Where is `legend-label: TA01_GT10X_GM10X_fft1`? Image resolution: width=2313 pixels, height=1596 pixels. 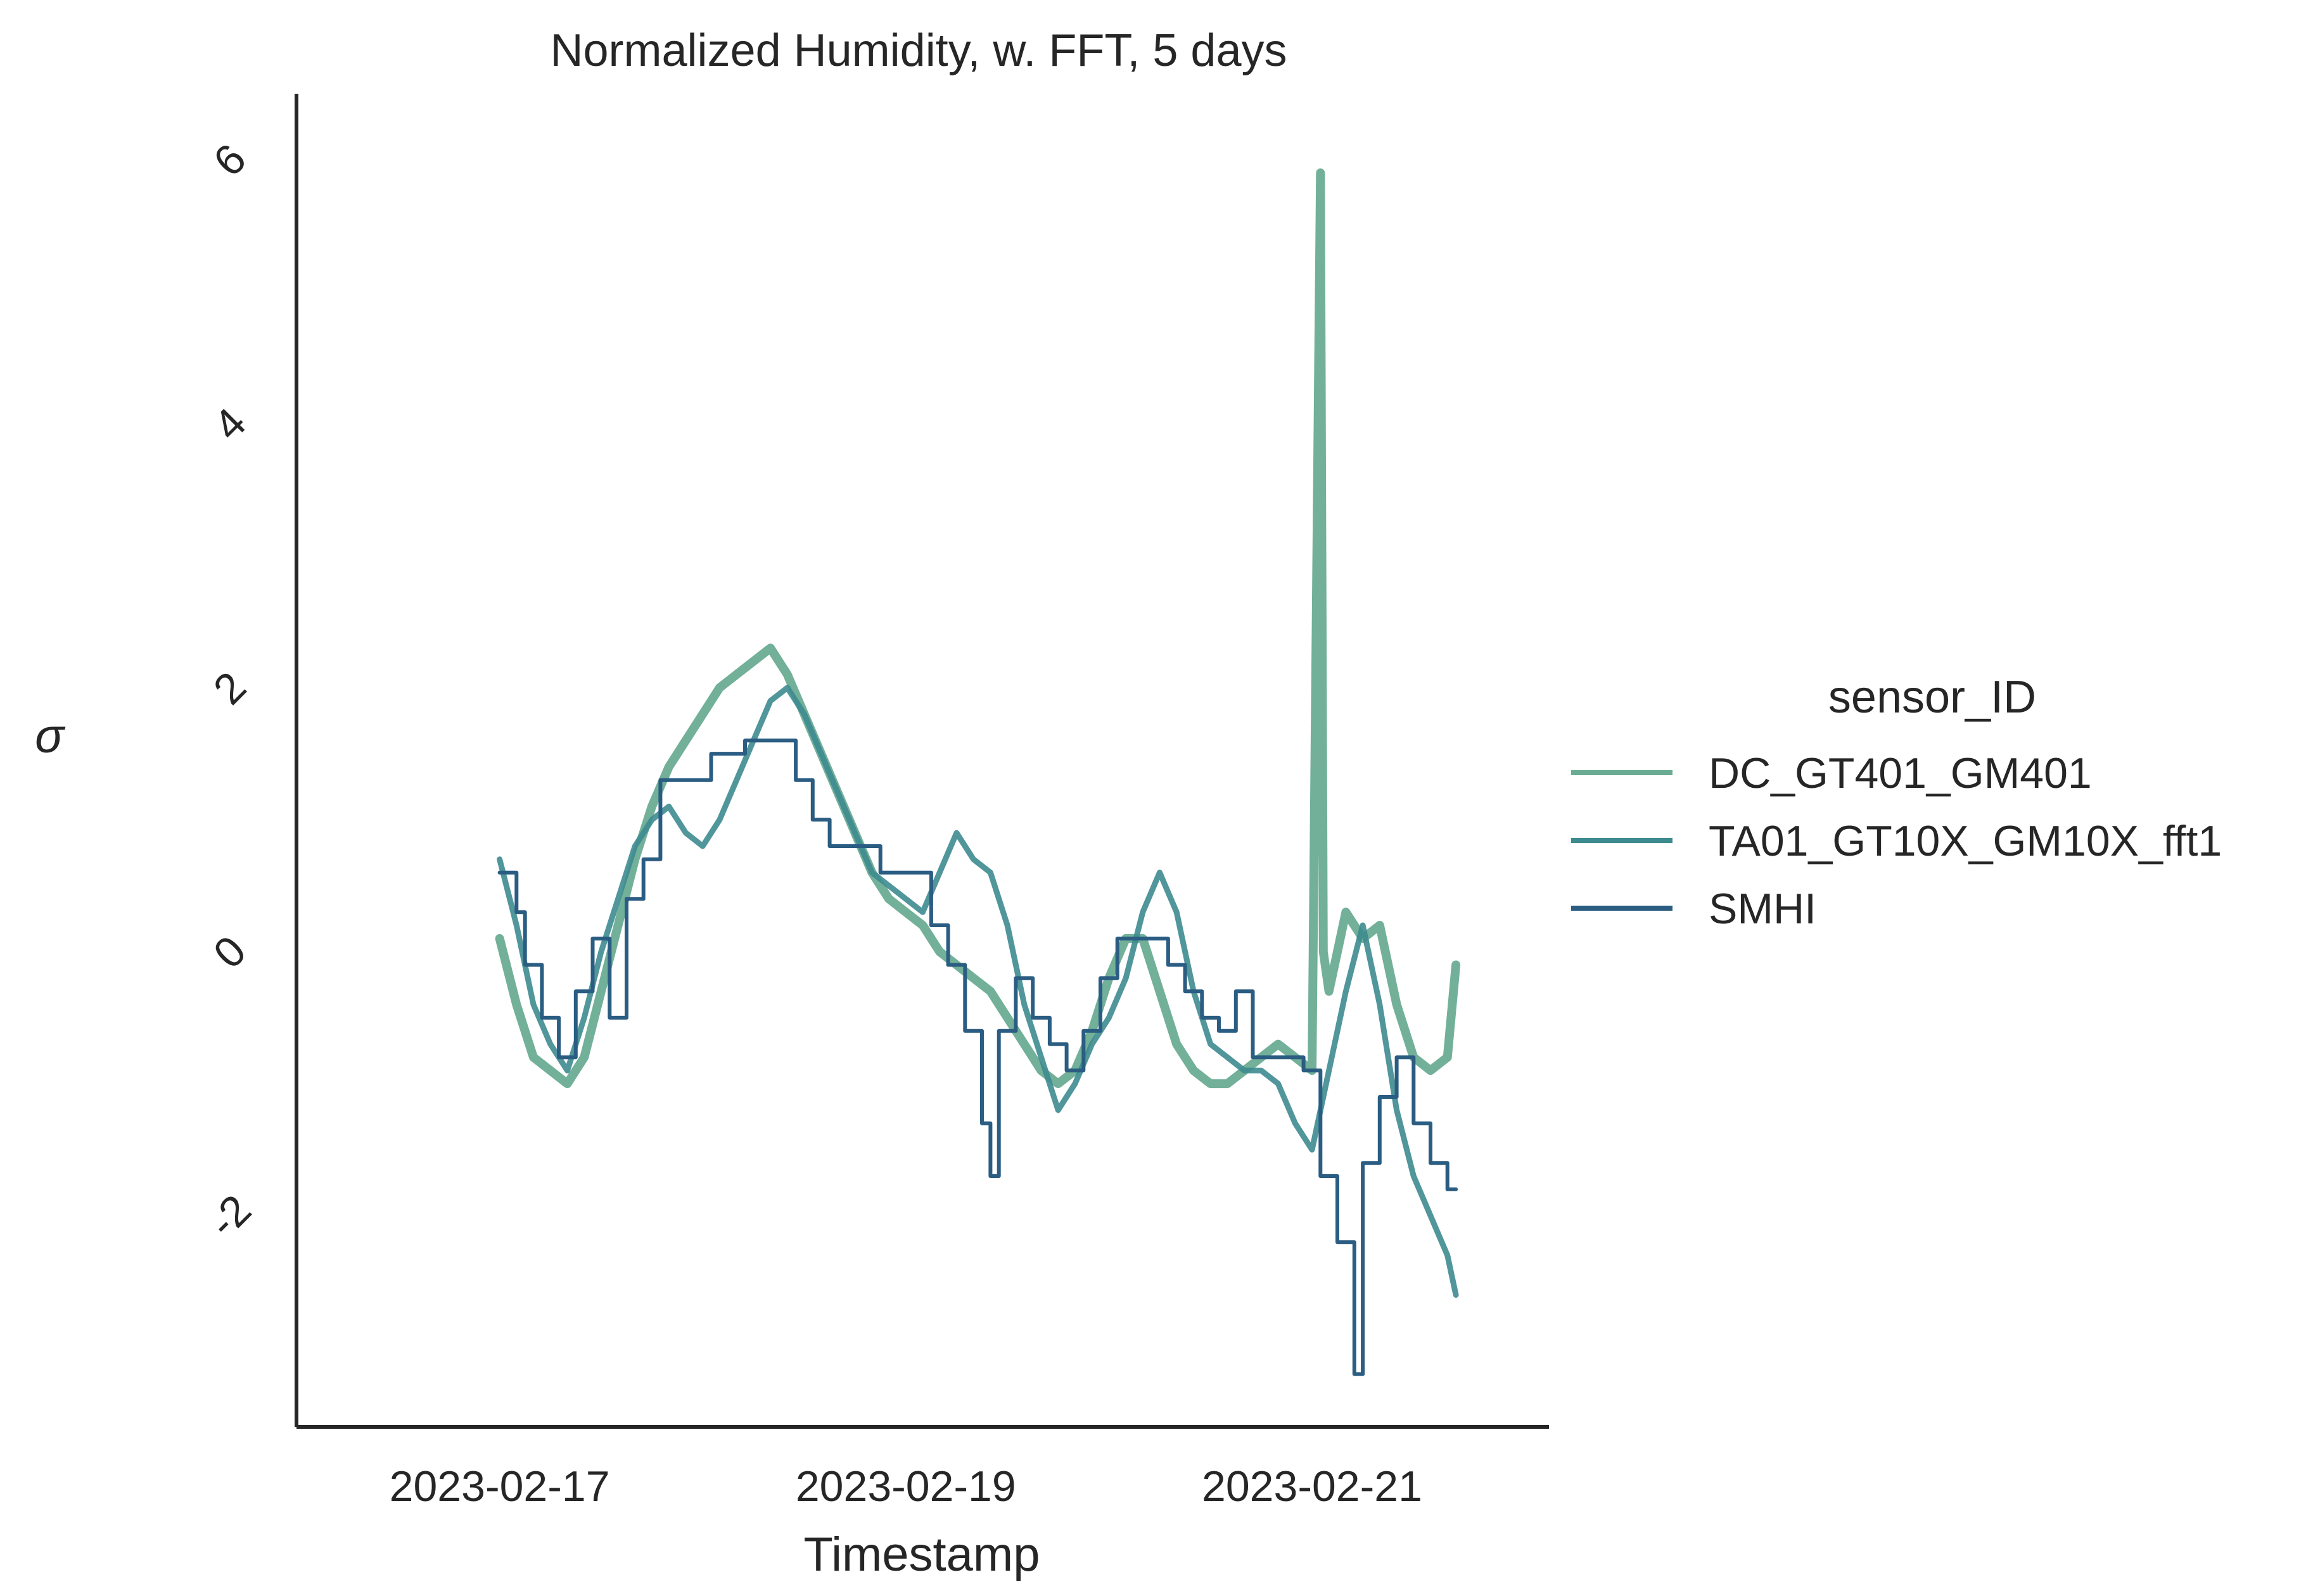
legend-label: TA01_GT10X_GM10X_fft1 is located at coordinates (1965, 841).